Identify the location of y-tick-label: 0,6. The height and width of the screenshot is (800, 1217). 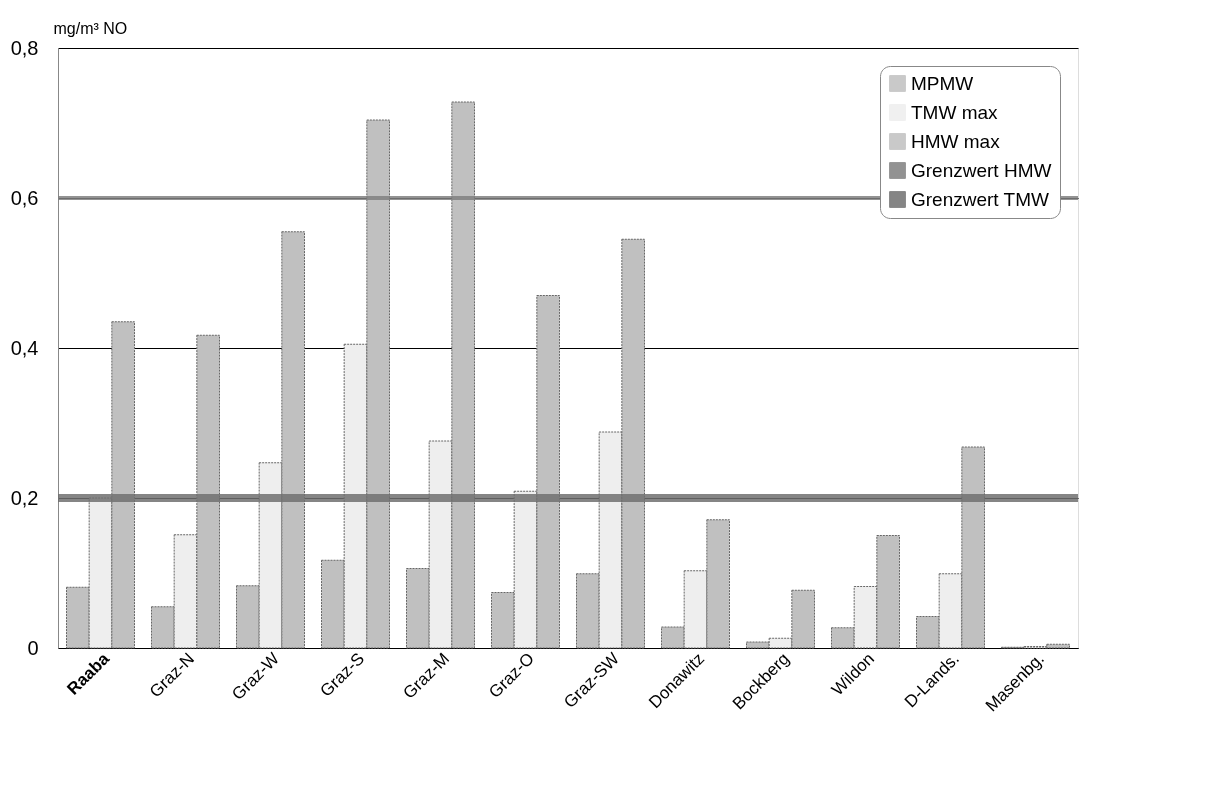
(24, 197).